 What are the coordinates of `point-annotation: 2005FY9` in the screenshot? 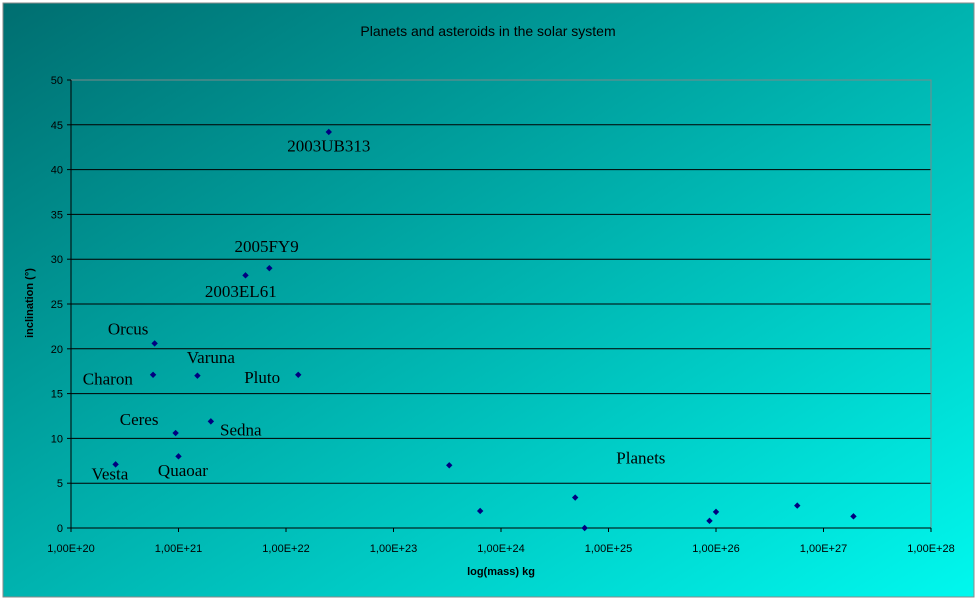 It's located at (266, 246).